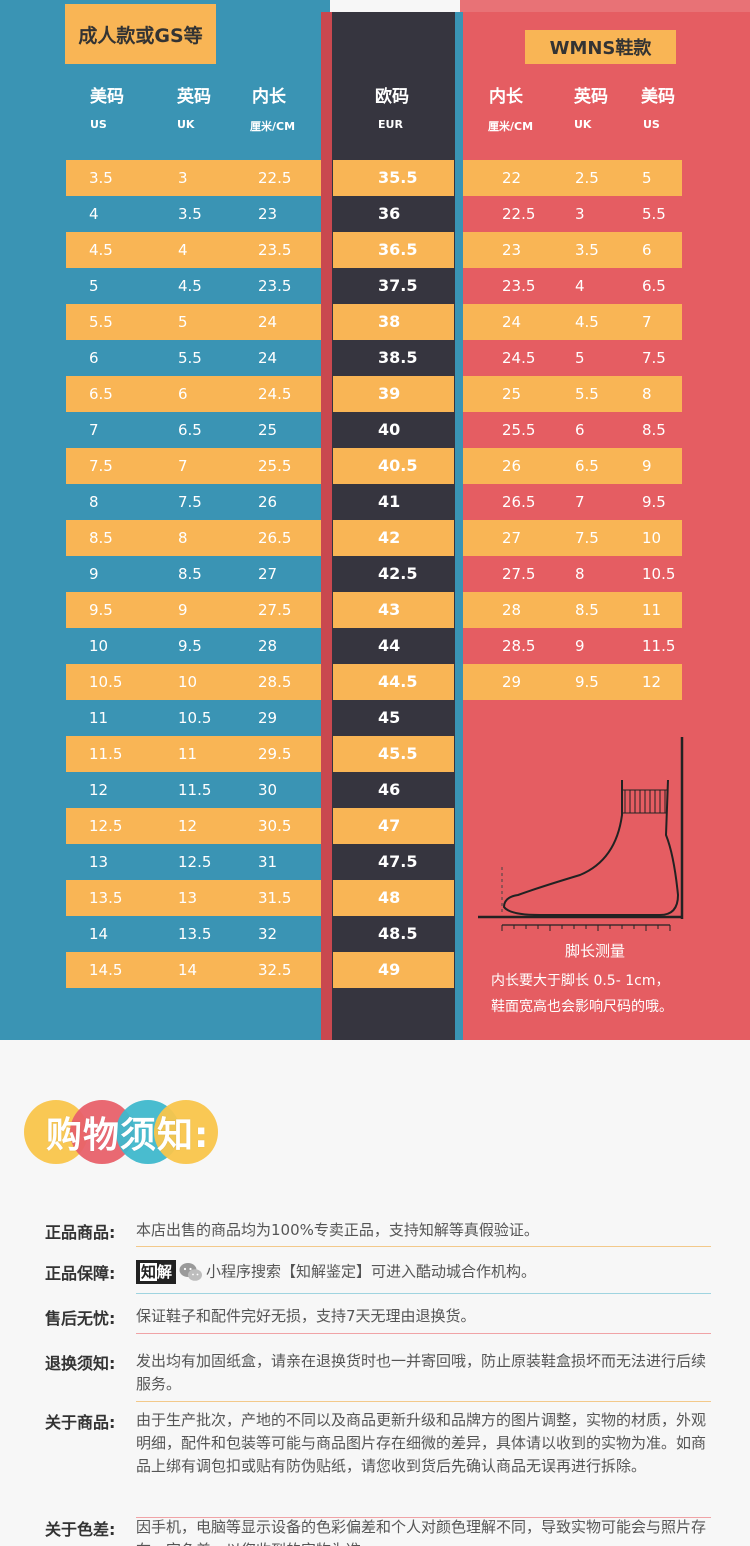  What do you see at coordinates (652, 538) in the screenshot?
I see `womens-us-cell: 10` at bounding box center [652, 538].